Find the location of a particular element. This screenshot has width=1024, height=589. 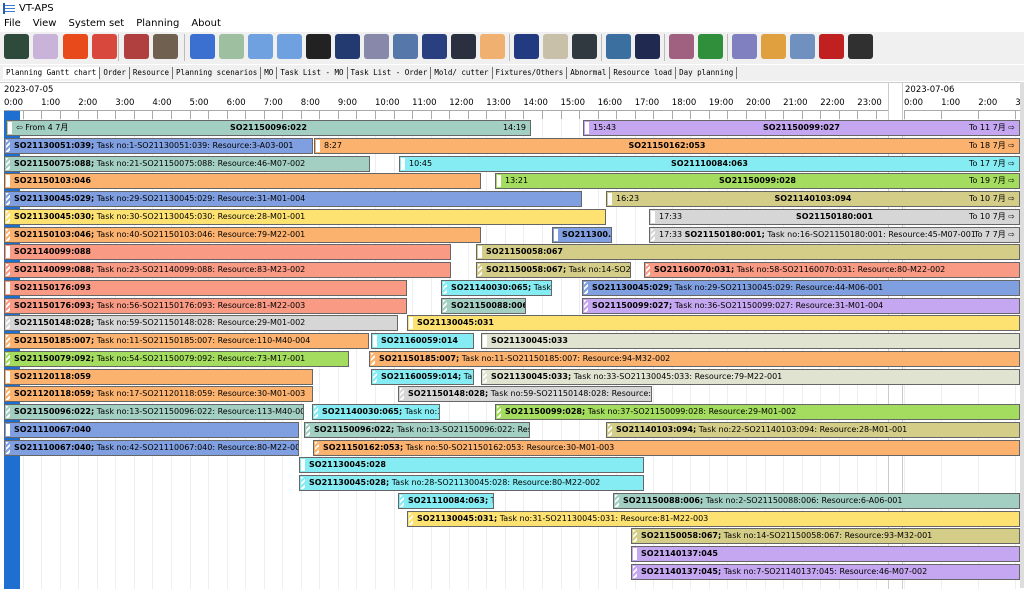

refresh-icon is located at coordinates (16, 46).